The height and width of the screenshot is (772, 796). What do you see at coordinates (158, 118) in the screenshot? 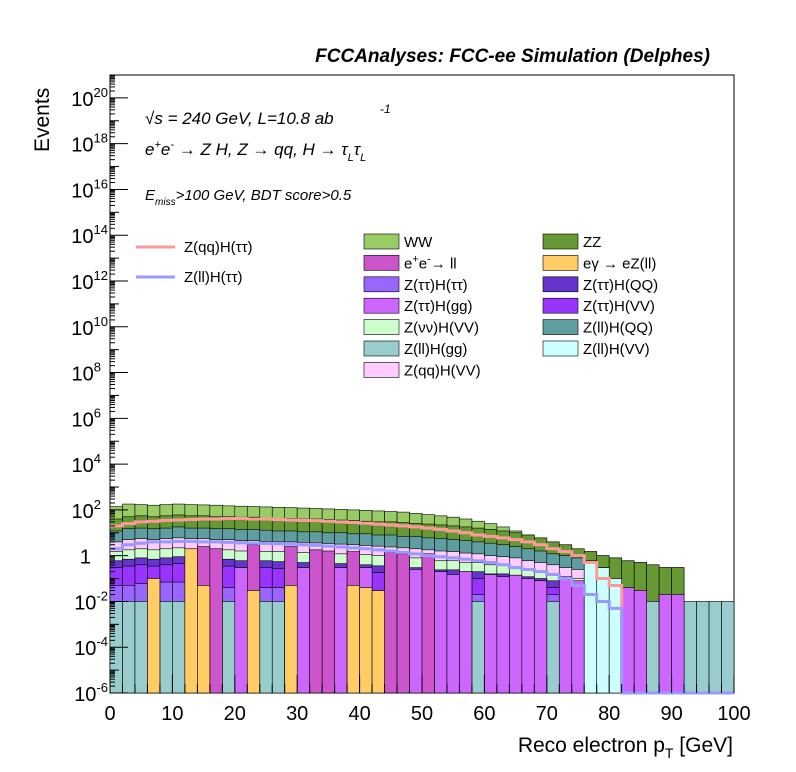
I see `sqrt-s: s` at bounding box center [158, 118].